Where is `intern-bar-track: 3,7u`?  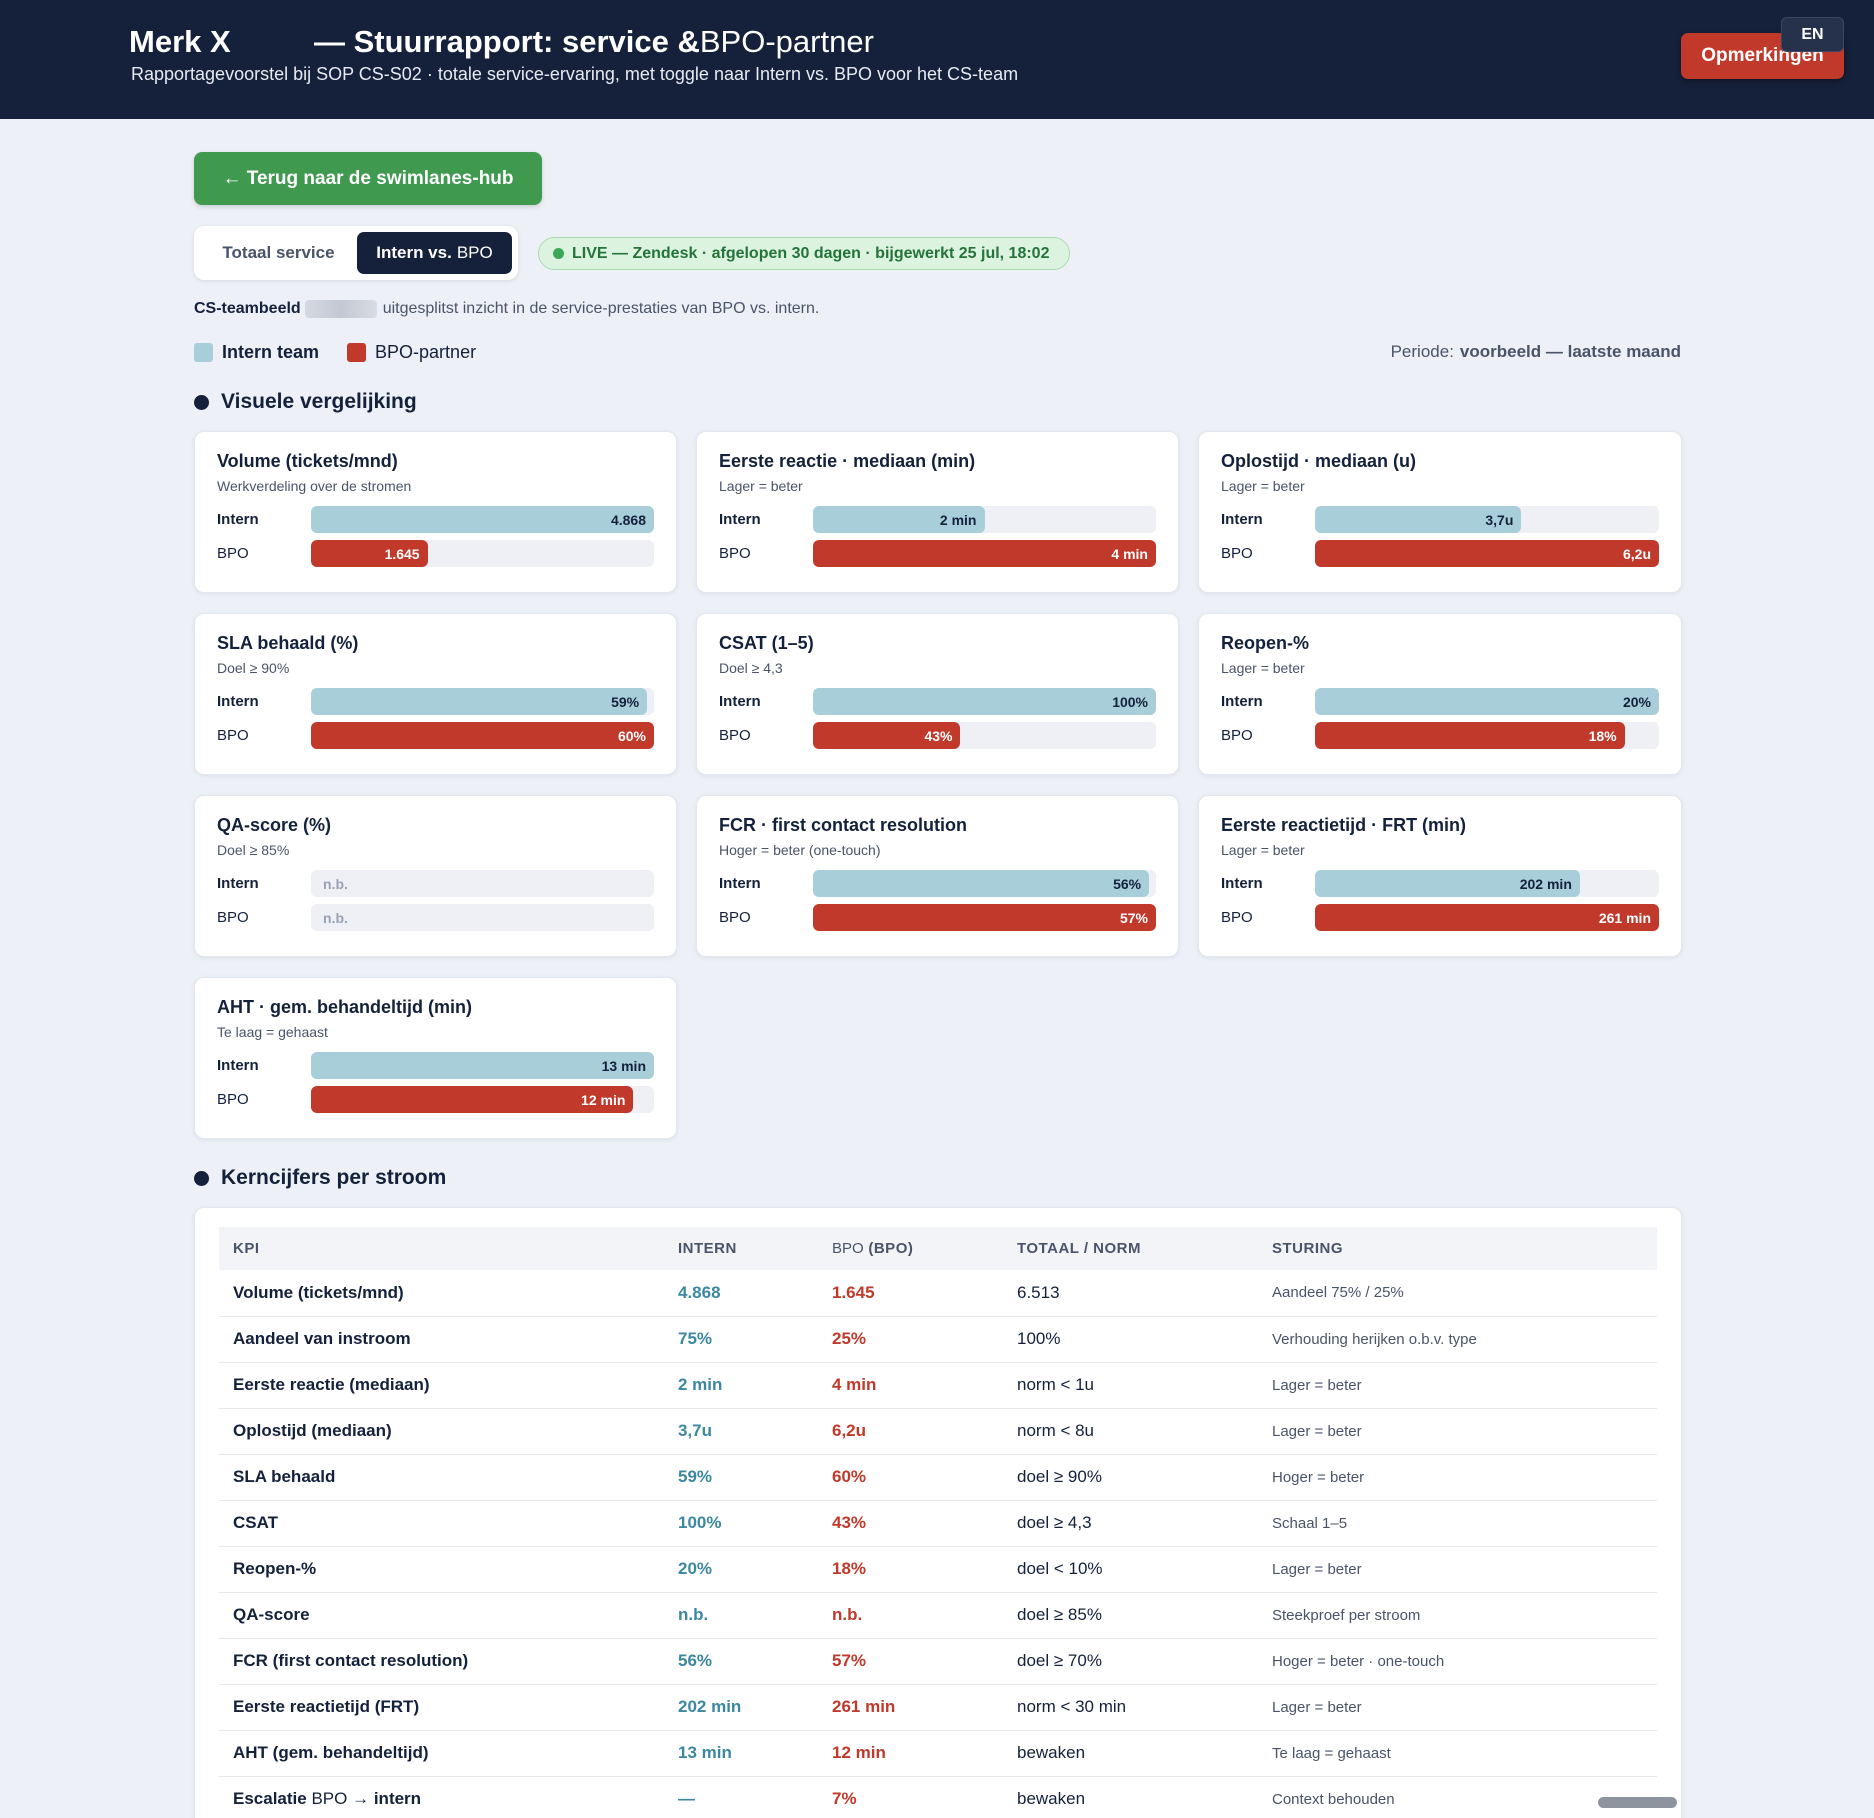 intern-bar-track: 3,7u is located at coordinates (1487, 519).